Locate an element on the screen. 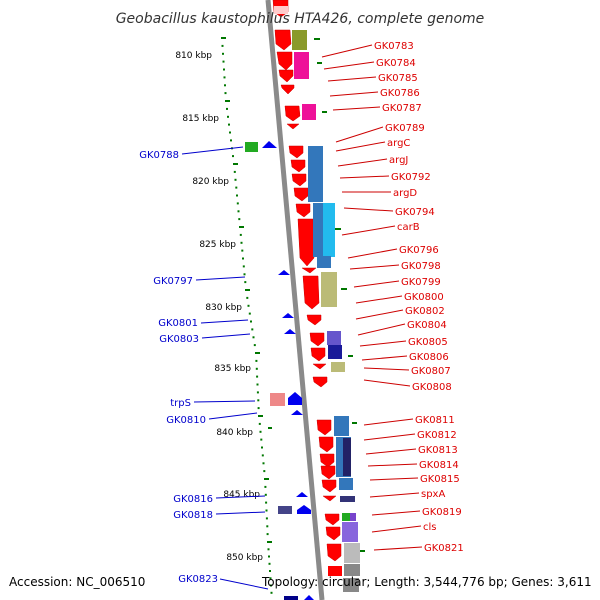 The image size is (600, 600). gene-label-gk0803: GK0803 is located at coordinates (179, 339).